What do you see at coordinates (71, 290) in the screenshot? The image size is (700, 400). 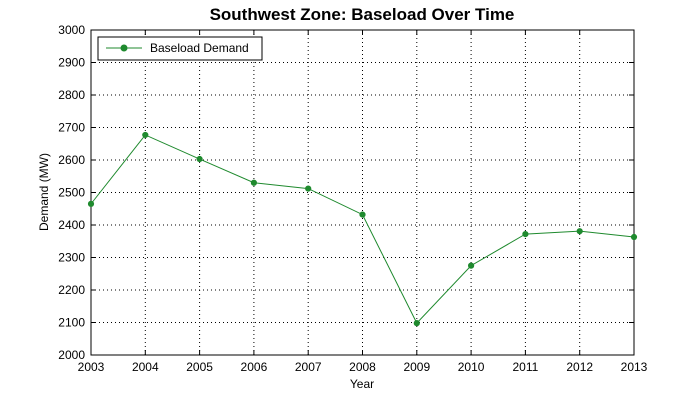 I see `y-tick-label: 2200` at bounding box center [71, 290].